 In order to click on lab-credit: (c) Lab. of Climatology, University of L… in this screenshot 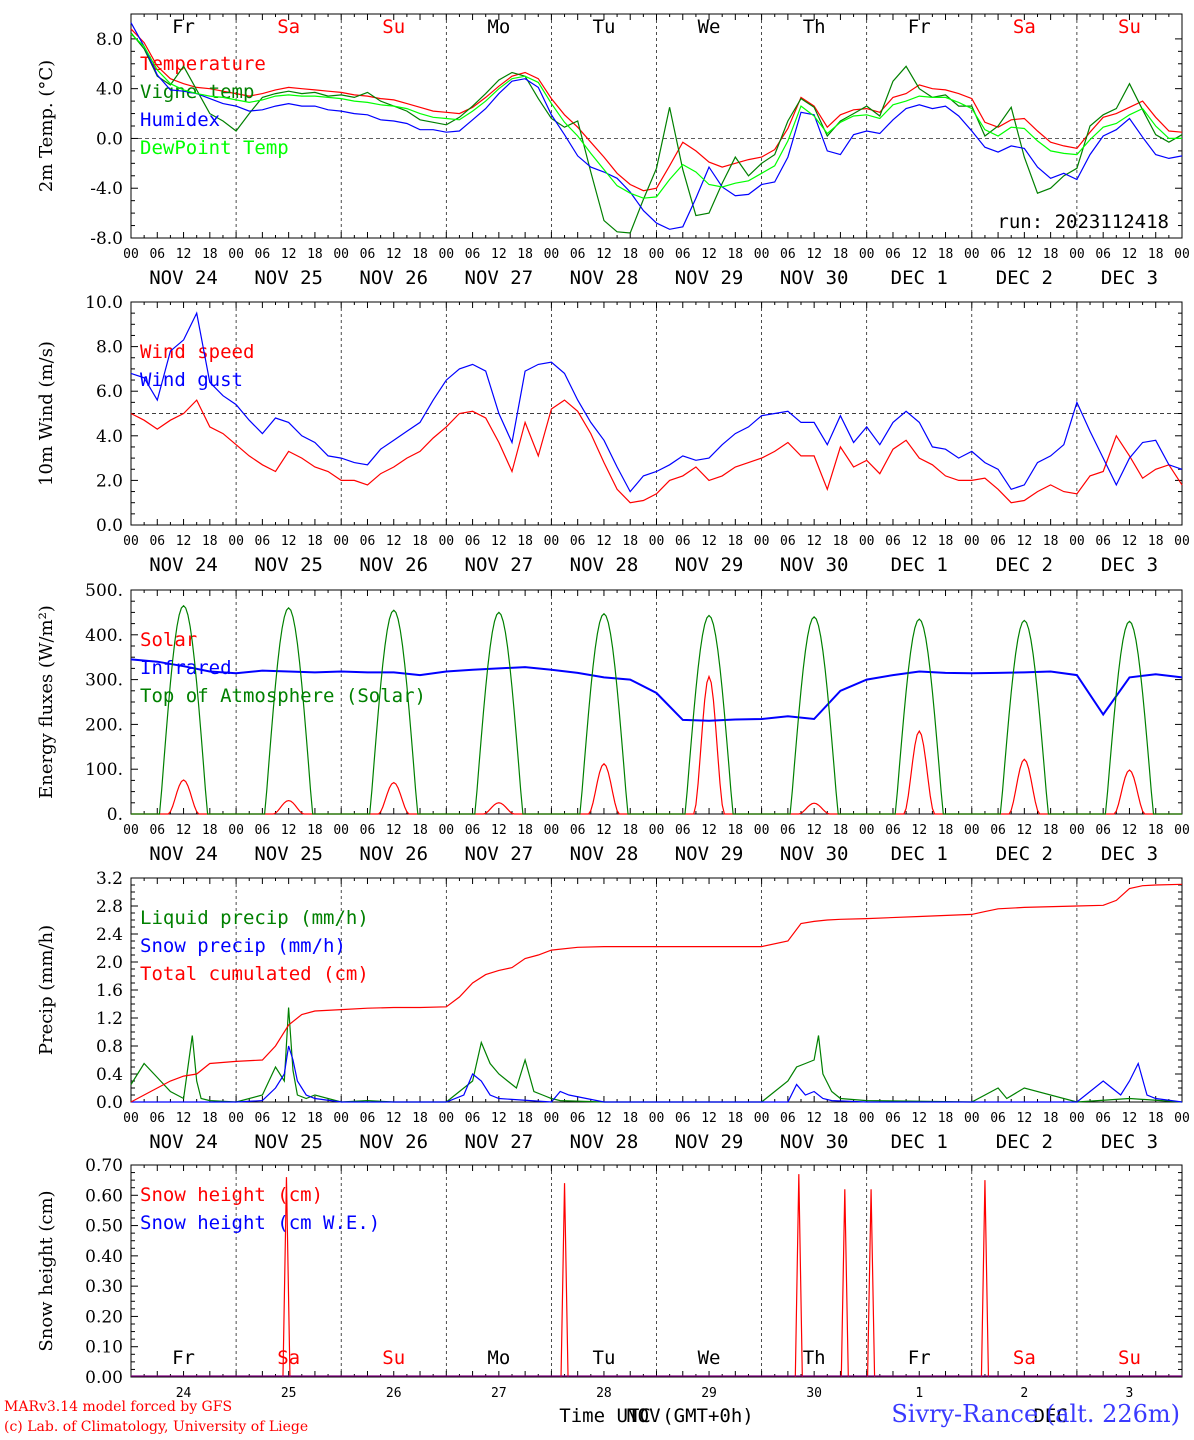, I will do `click(156, 1427)`.